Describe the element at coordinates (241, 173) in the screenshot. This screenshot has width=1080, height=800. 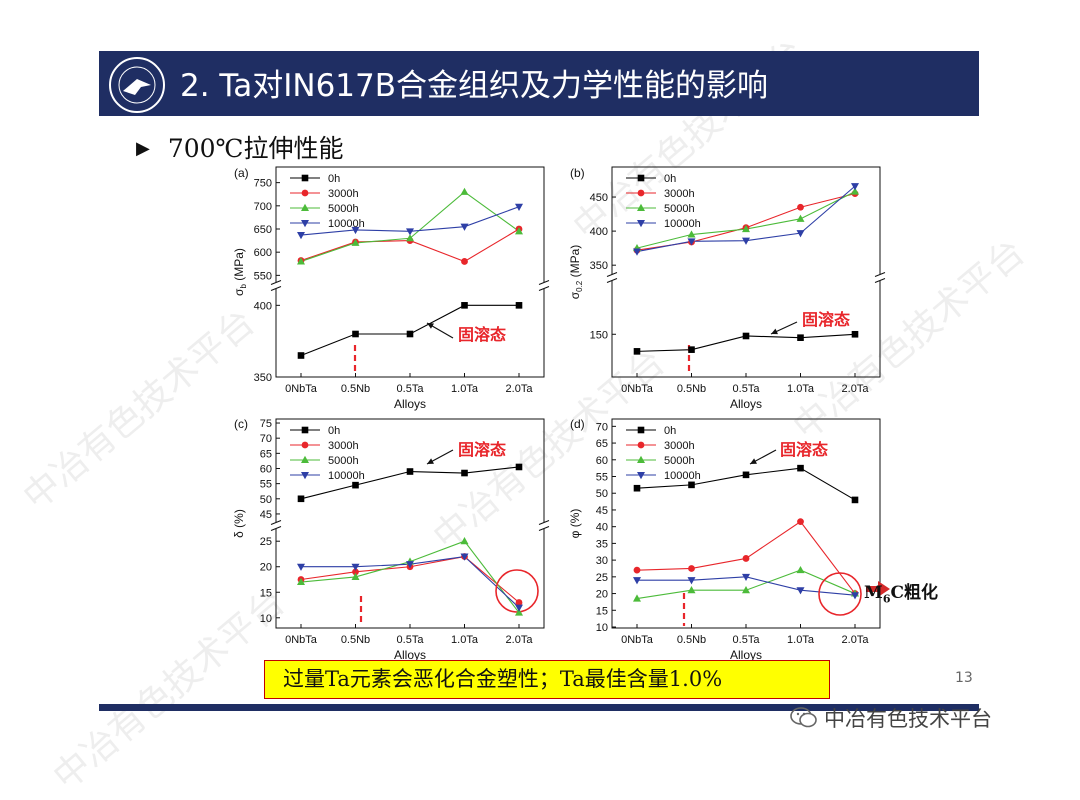
I see `panel-label: (a)` at that location.